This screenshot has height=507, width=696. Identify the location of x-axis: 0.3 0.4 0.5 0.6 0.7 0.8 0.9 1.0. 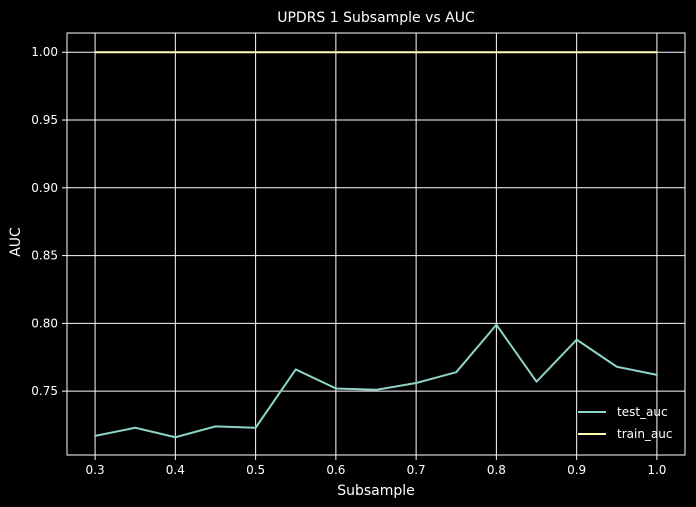
(376, 466).